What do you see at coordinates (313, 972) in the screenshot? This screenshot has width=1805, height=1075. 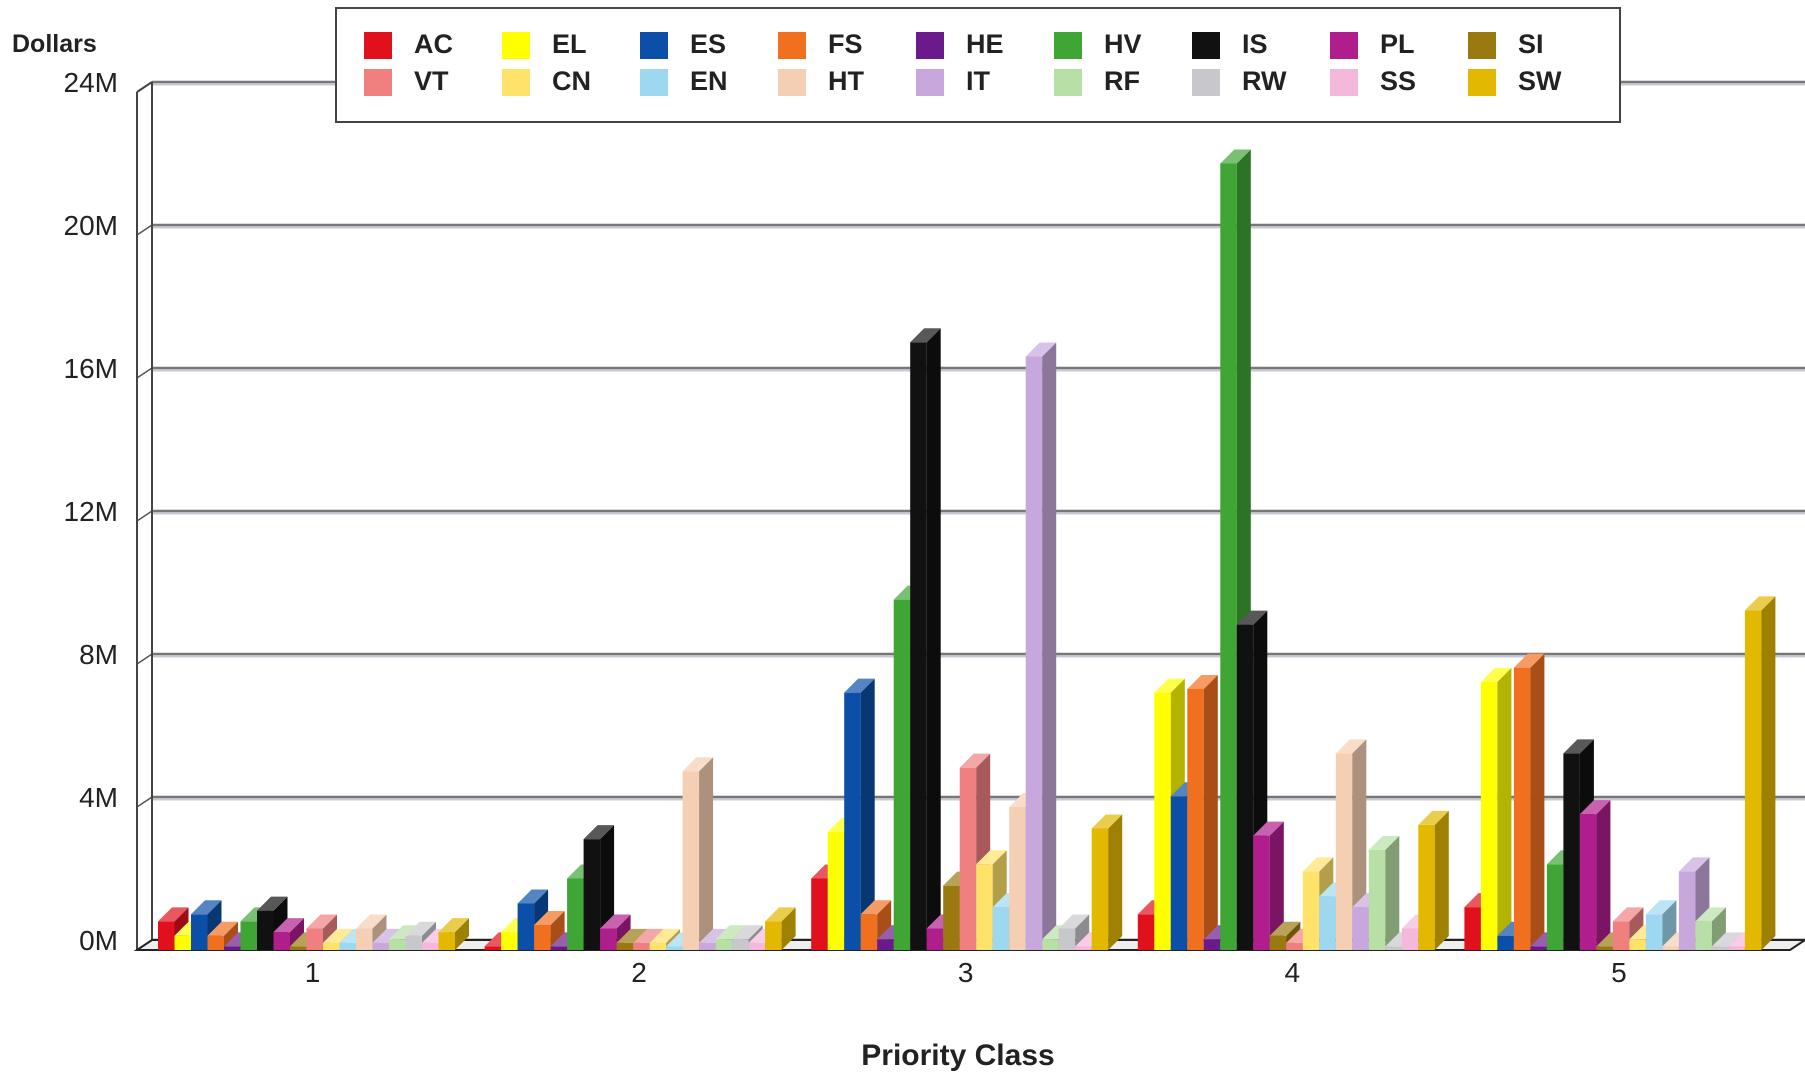 I see `x-tick-label: 1` at bounding box center [313, 972].